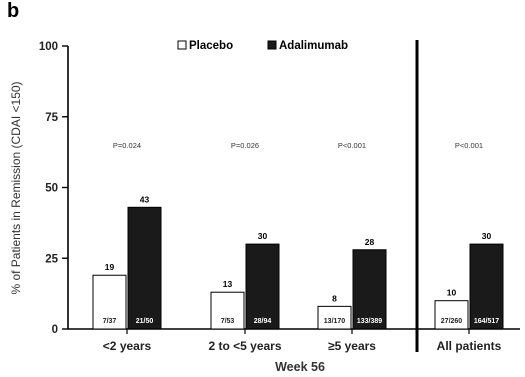  I want to click on x-axis-title: Week 56, so click(300, 367).